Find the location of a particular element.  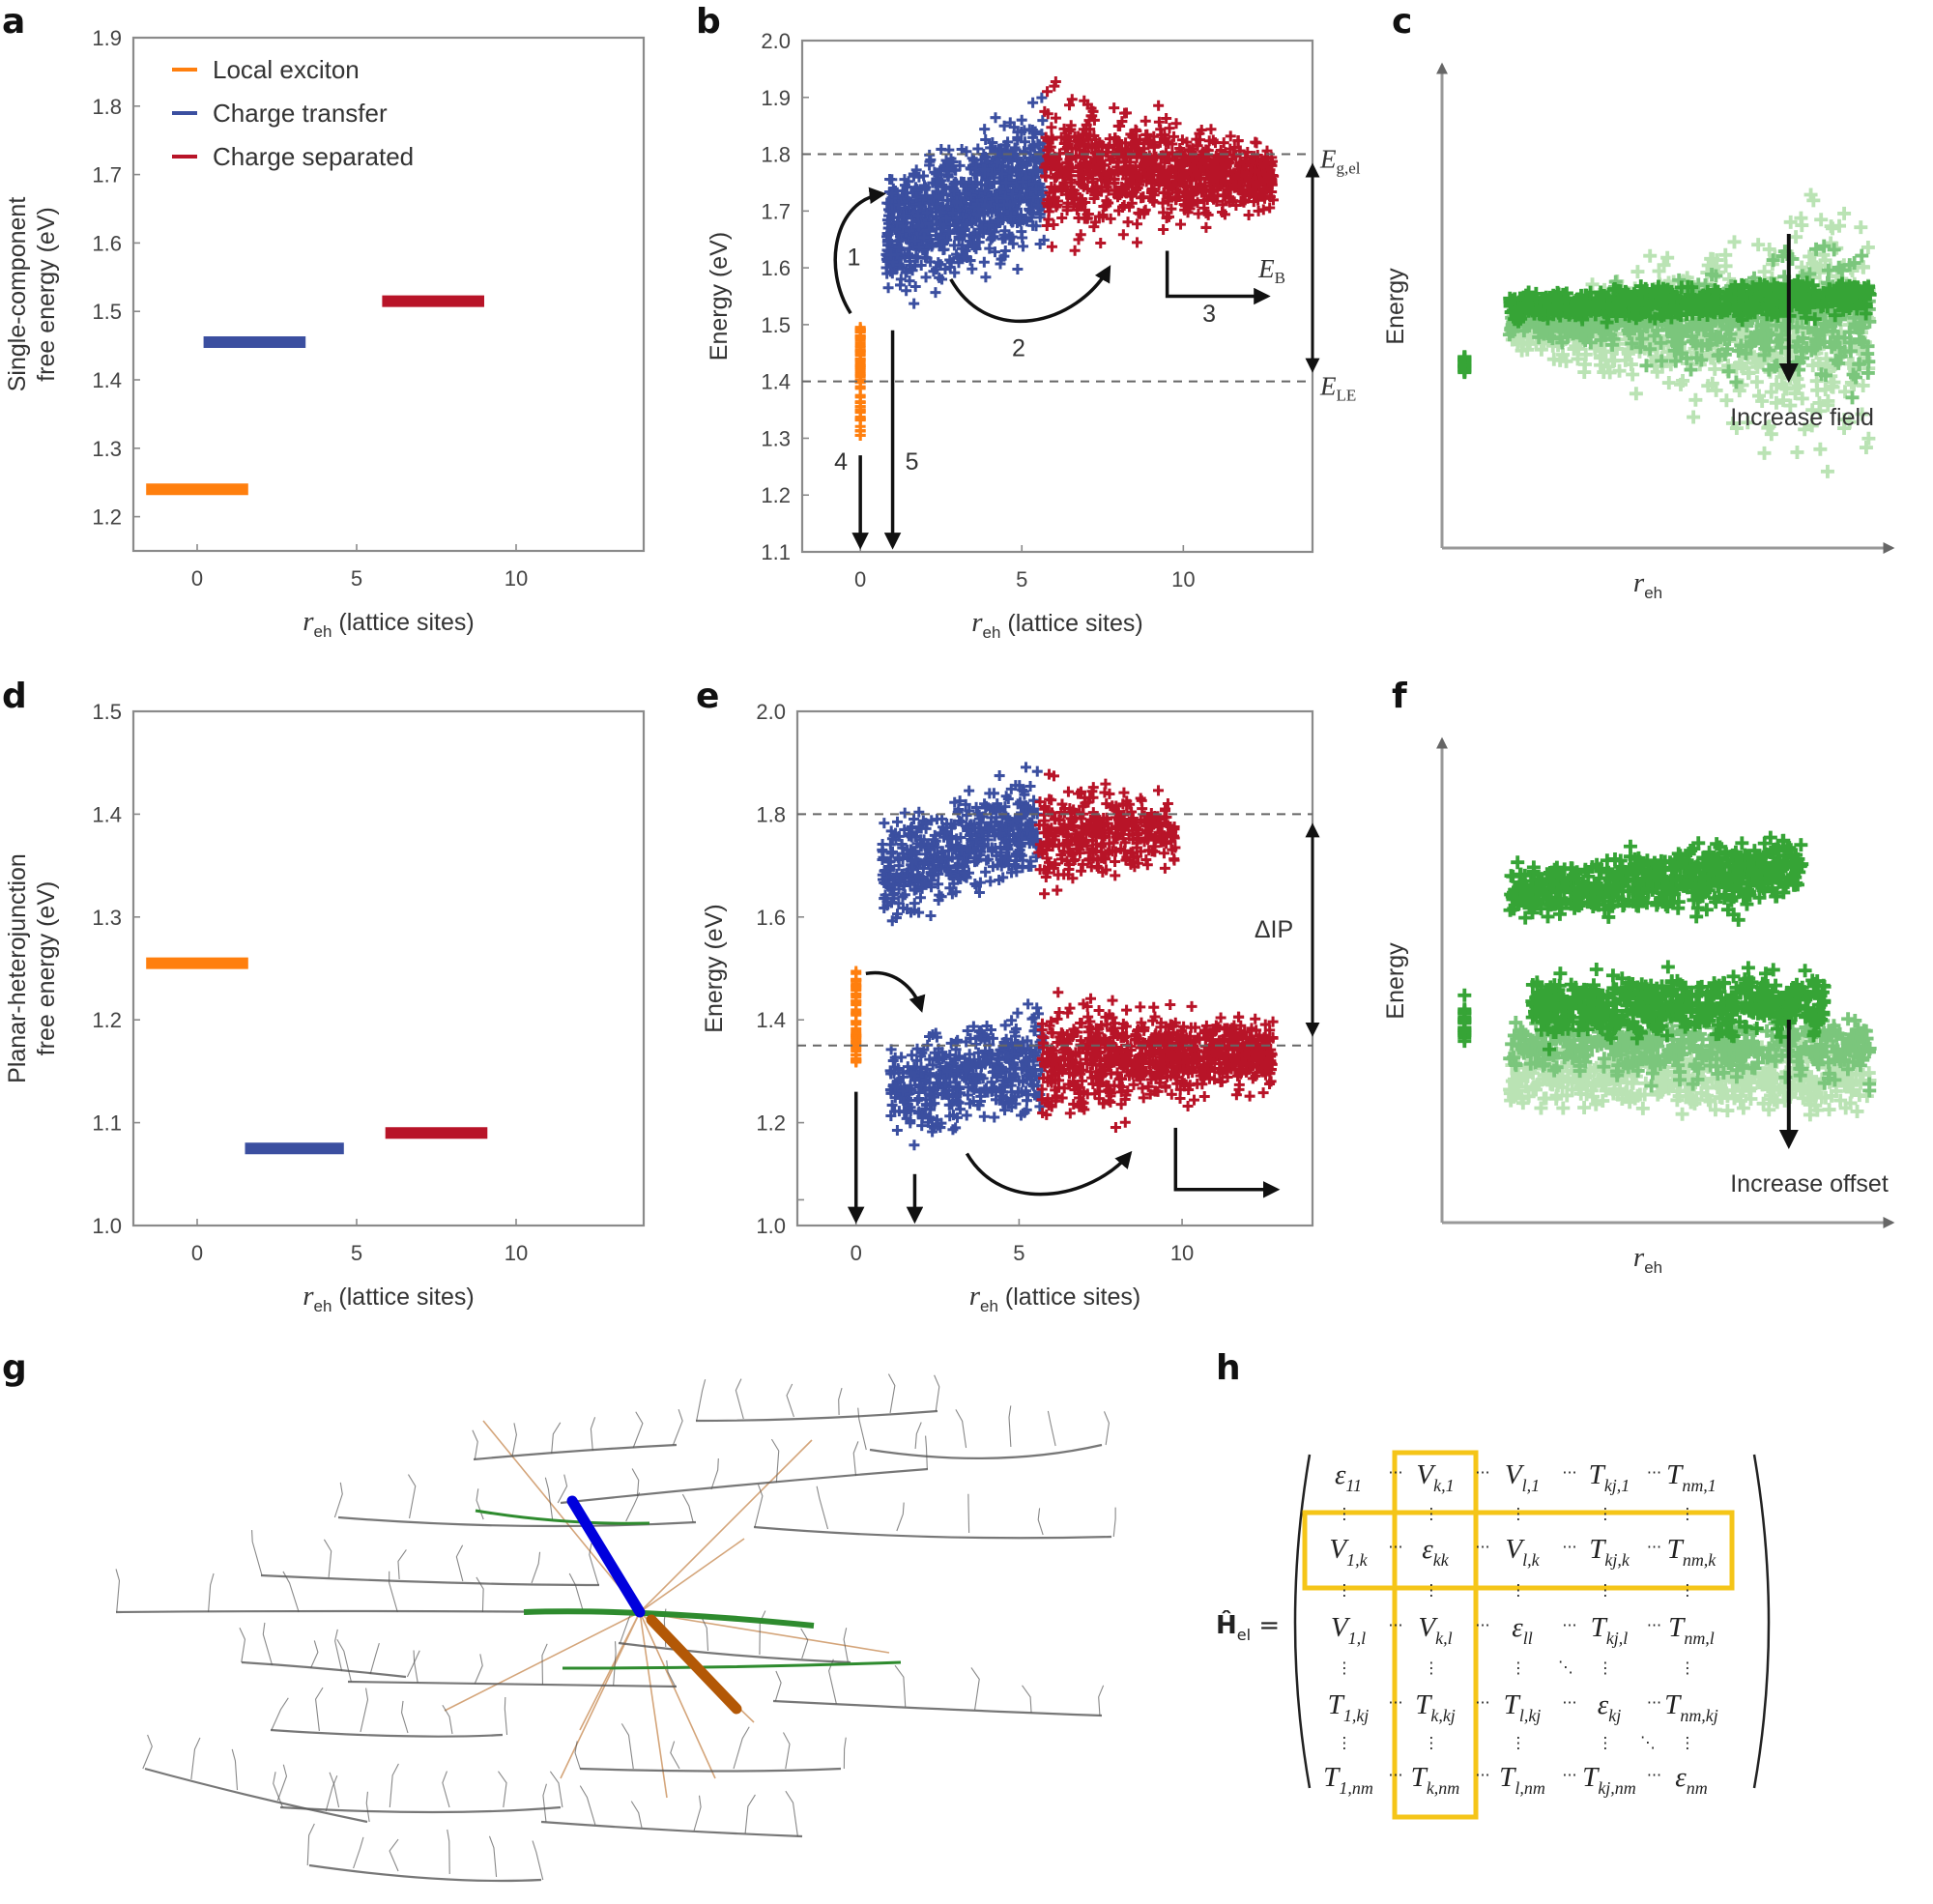

y-tick-label: 1.4 is located at coordinates (776, 382).